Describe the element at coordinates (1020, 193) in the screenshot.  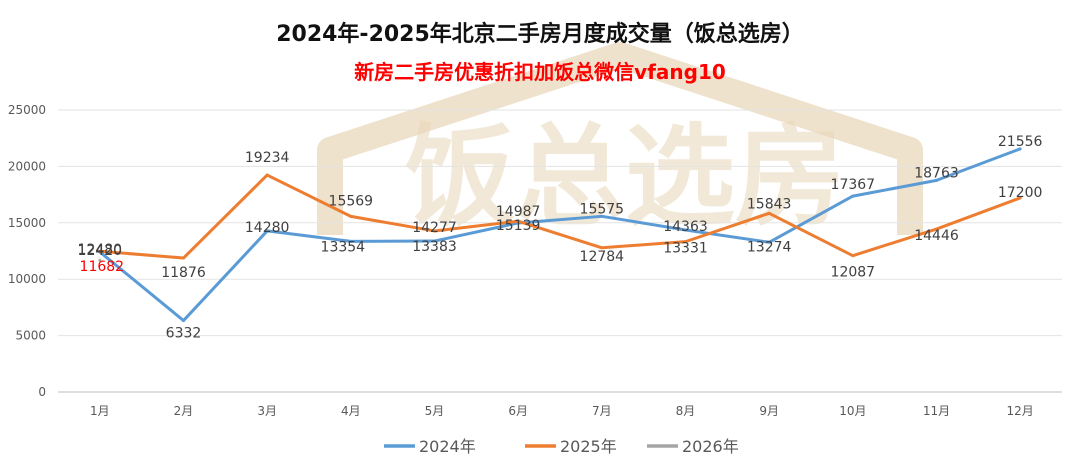
I see `data-label: 17200` at that location.